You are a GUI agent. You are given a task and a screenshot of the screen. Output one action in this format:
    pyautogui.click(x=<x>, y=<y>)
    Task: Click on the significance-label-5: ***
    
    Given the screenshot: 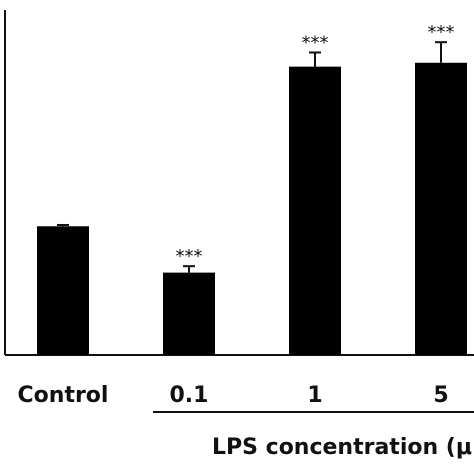 What is the action you would take?
    pyautogui.click(x=441, y=32)
    